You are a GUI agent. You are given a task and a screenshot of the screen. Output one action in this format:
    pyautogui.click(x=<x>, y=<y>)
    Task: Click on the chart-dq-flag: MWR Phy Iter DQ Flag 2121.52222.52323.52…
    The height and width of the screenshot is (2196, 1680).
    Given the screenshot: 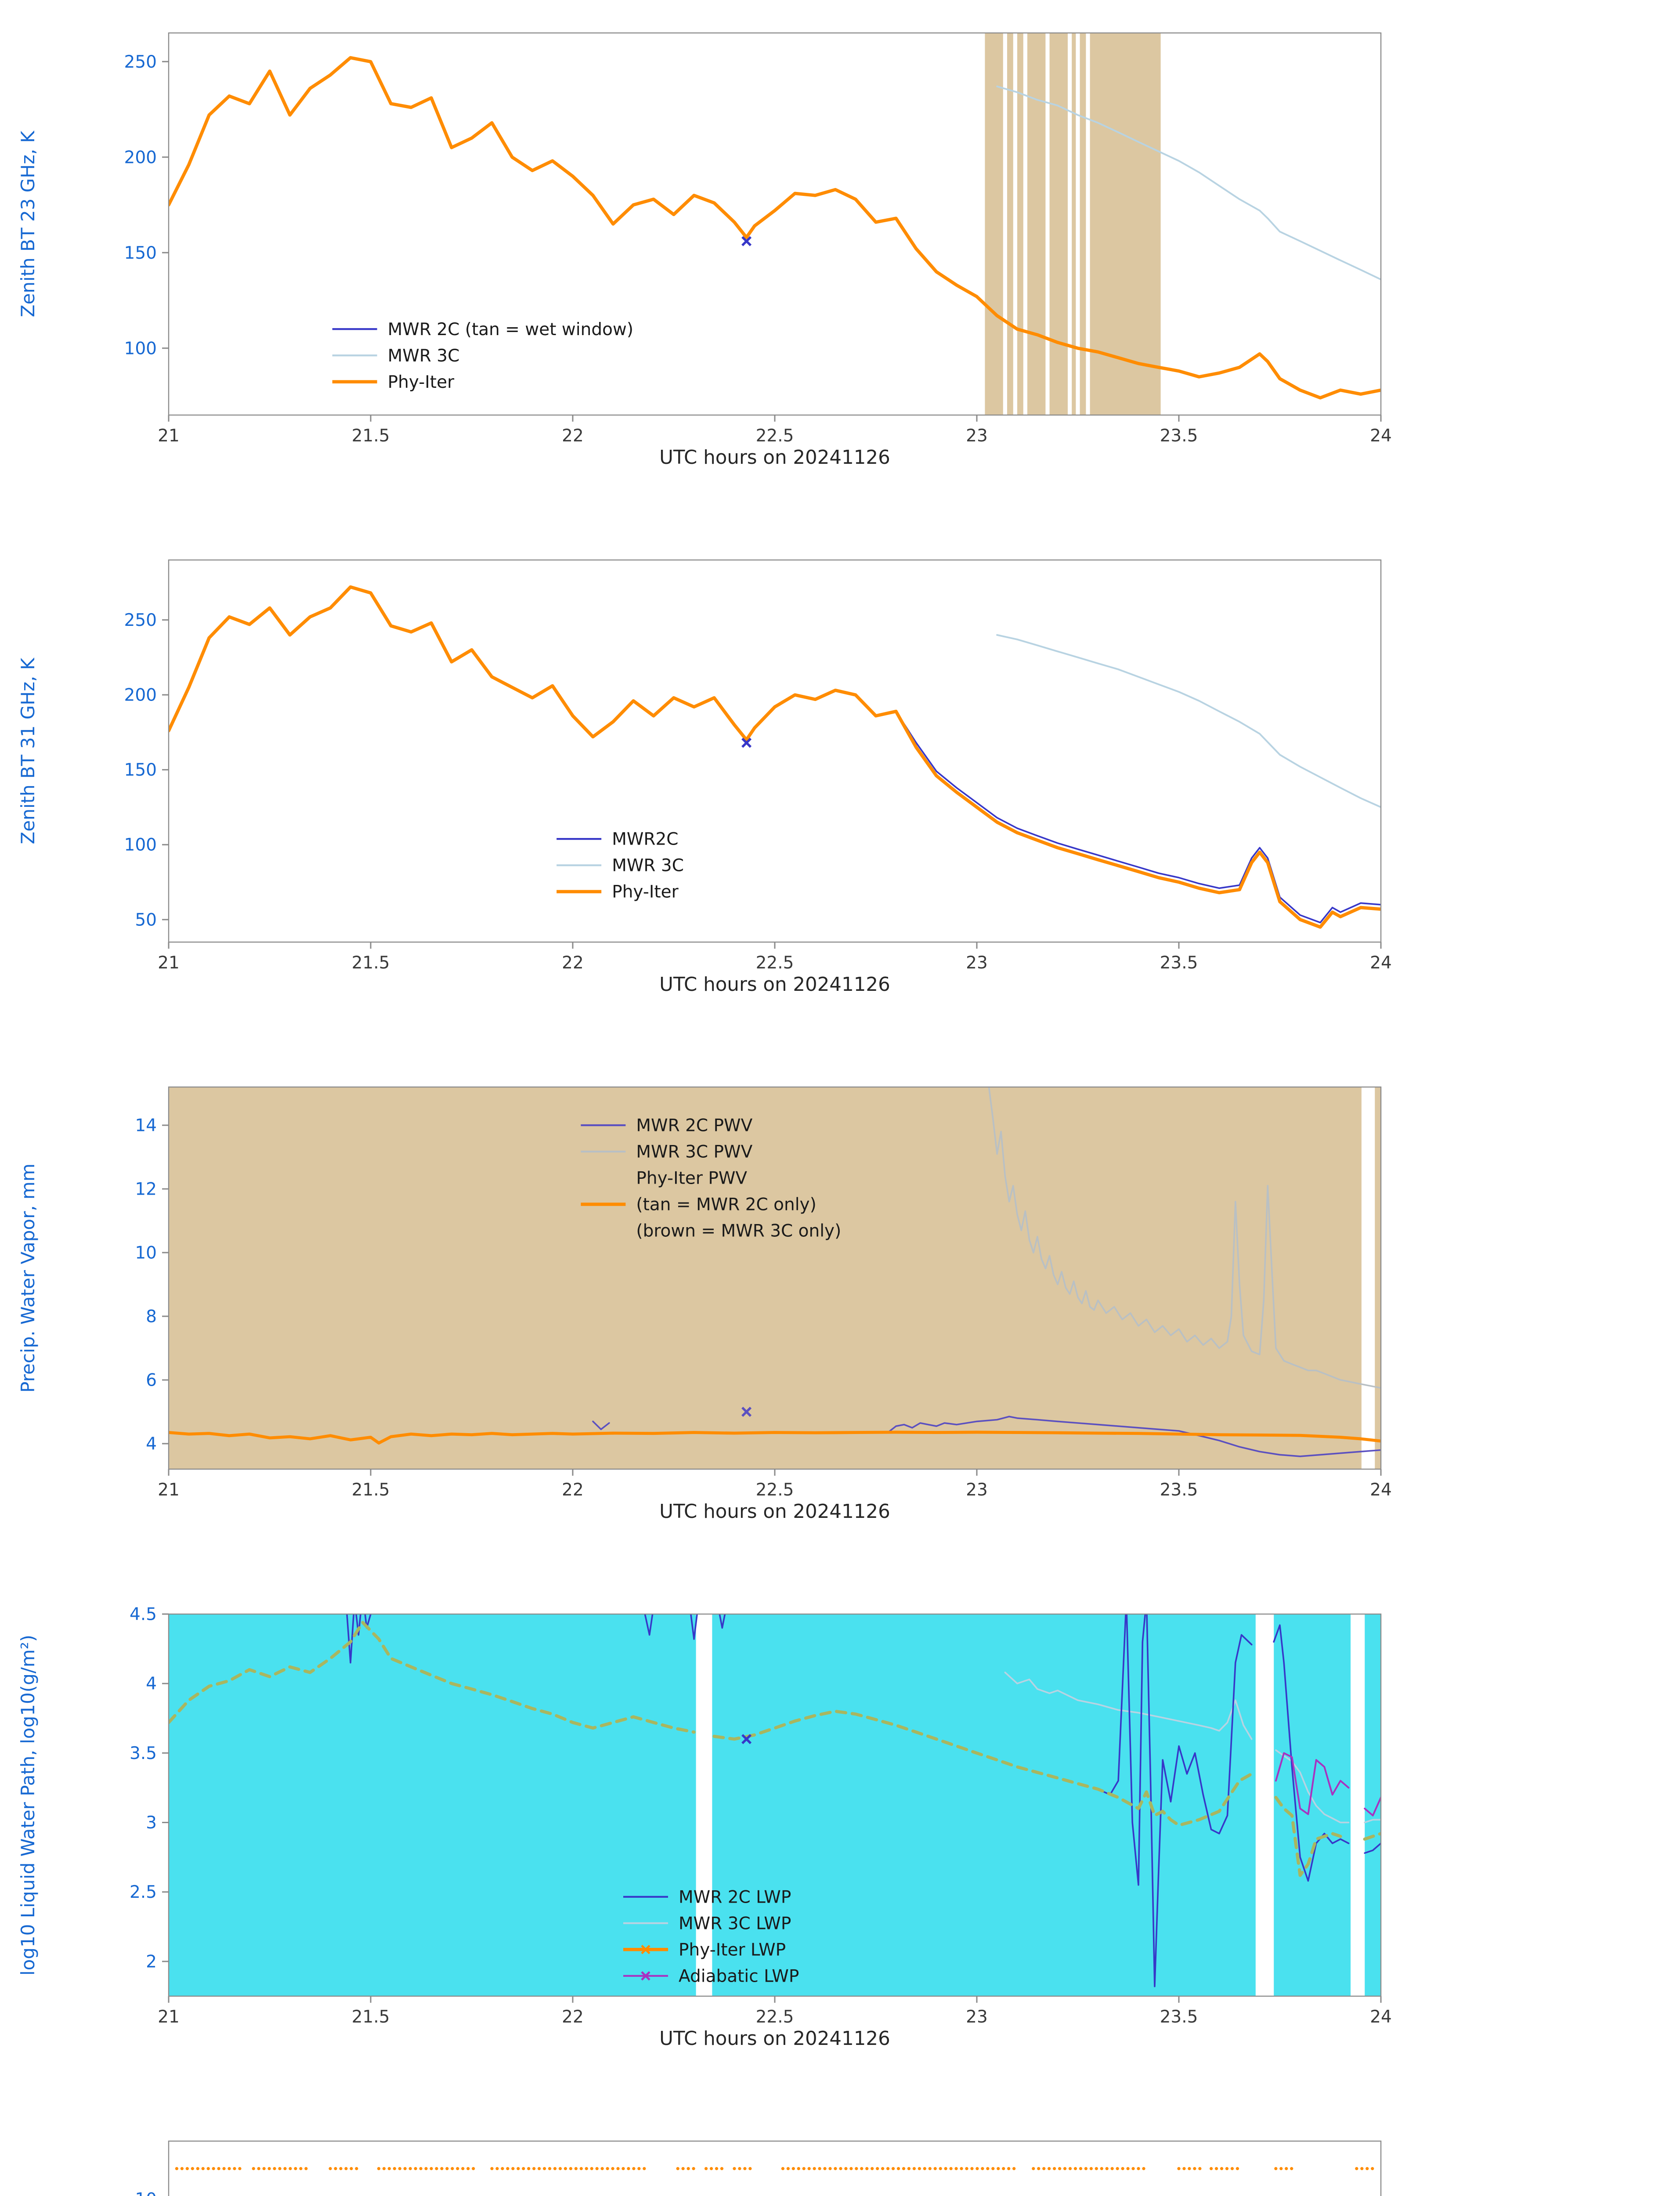 What is the action you would take?
    pyautogui.click(x=840, y=2152)
    